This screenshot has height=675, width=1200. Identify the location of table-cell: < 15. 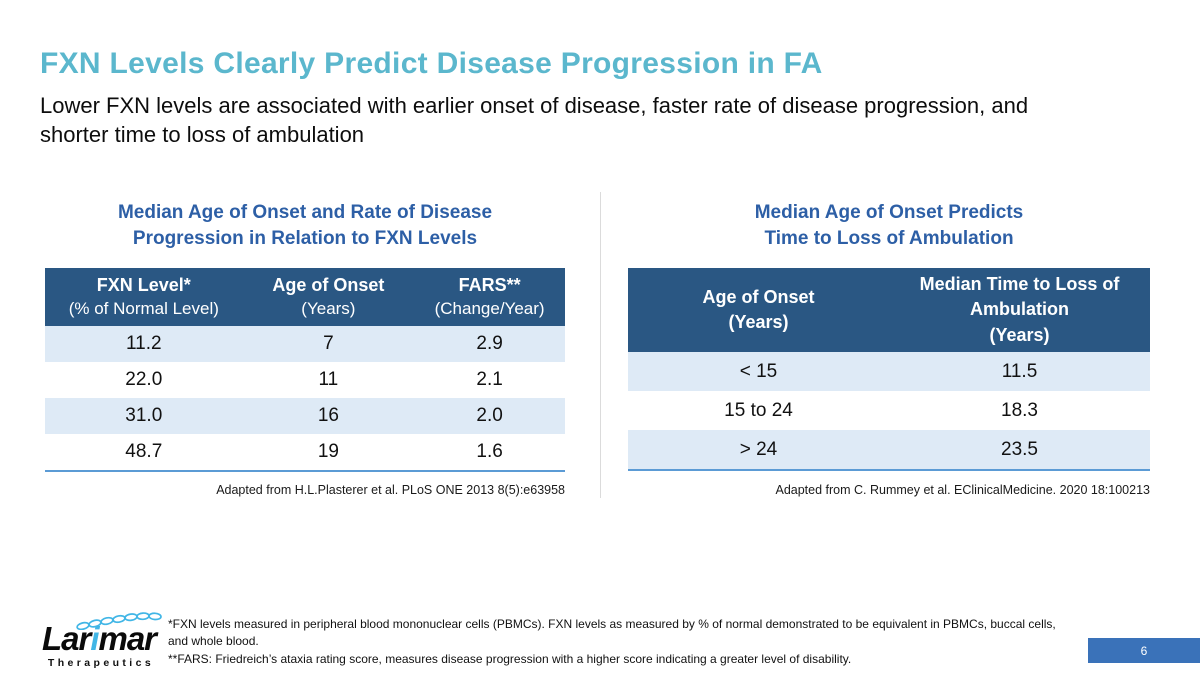
(758, 371).